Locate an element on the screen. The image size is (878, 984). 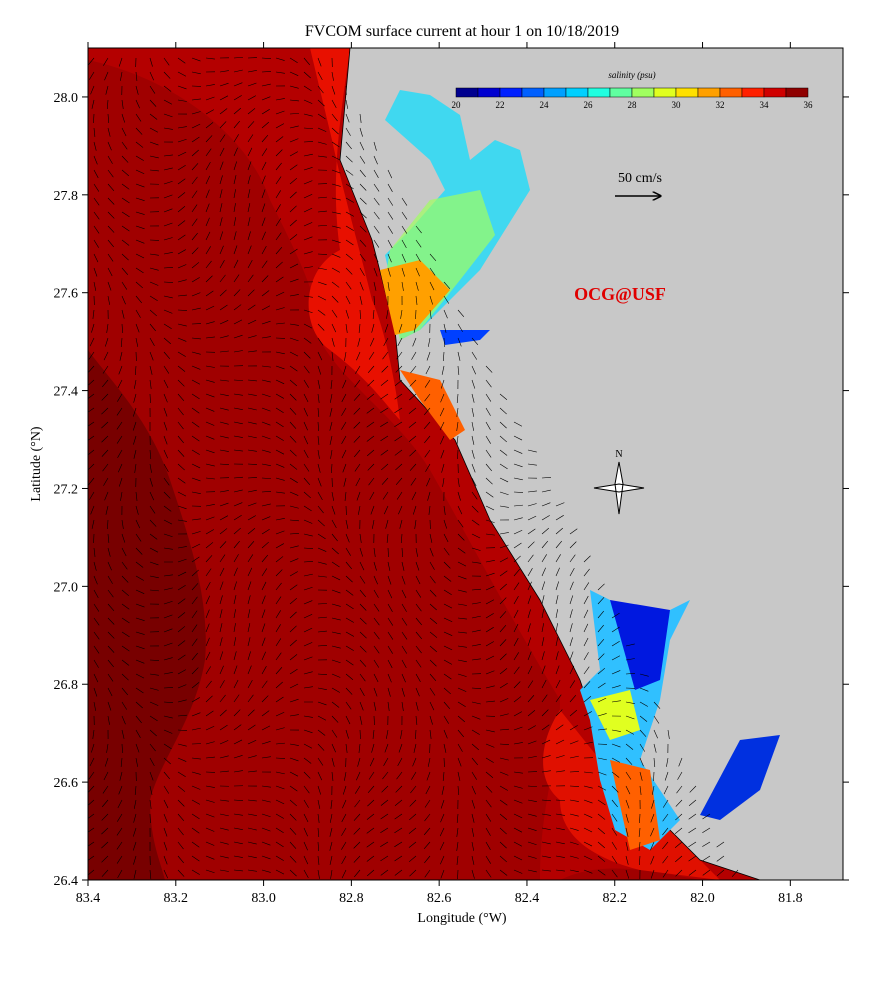
colorbar-tick-label: 36 is located at coordinates (809, 105).